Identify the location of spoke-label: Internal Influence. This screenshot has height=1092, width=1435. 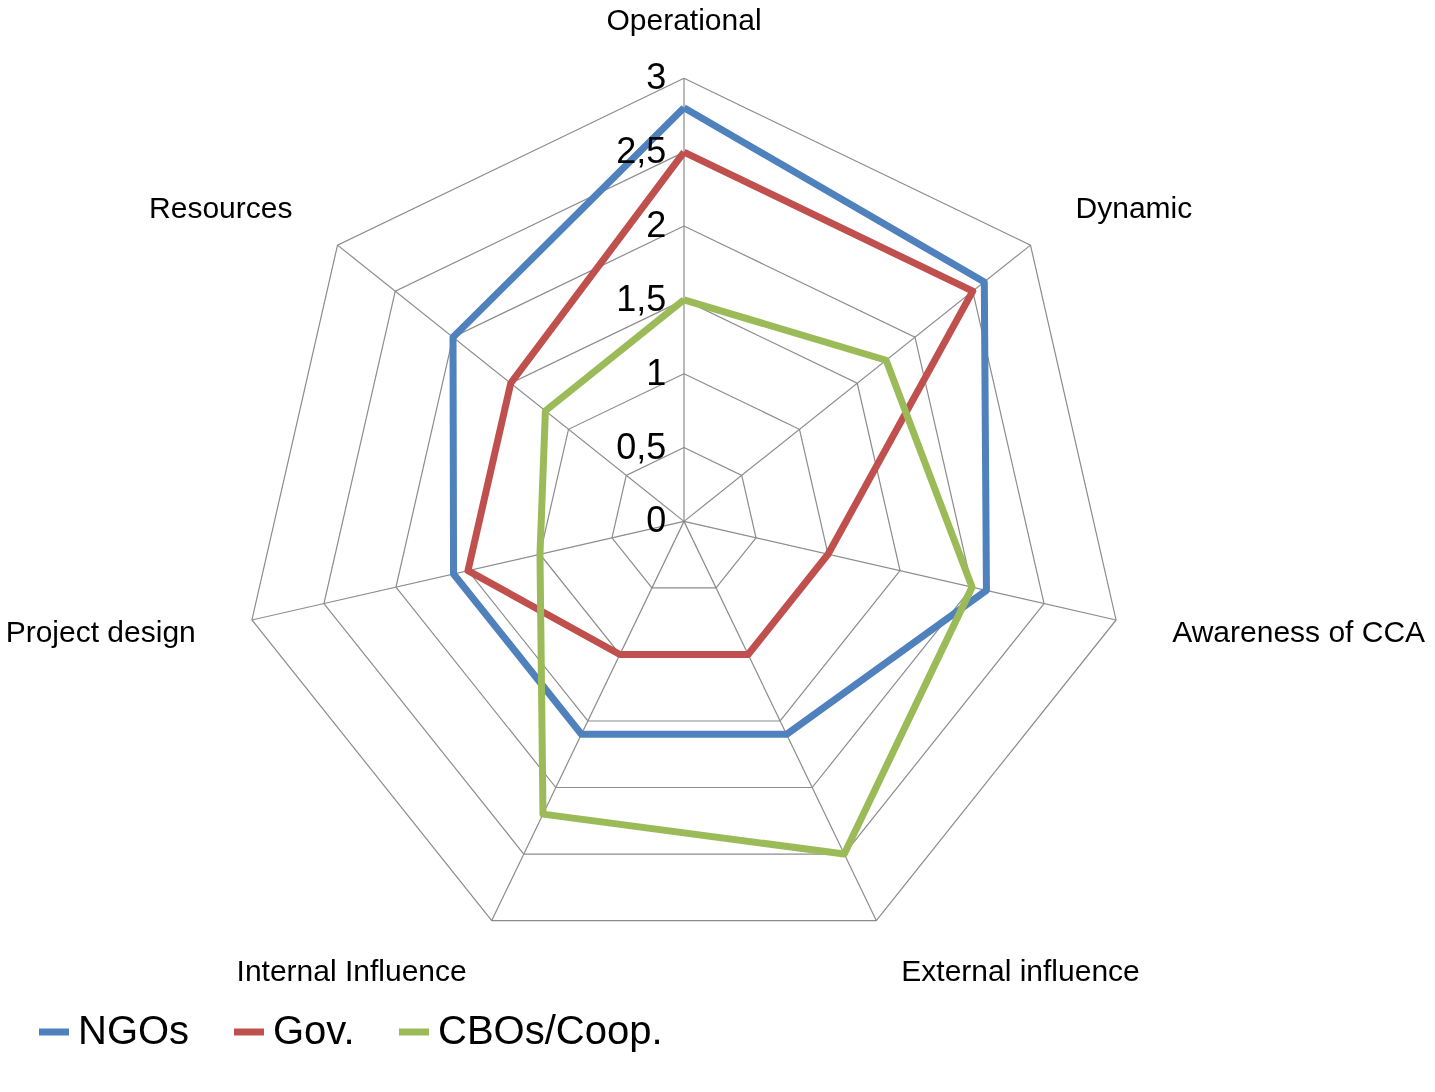
(351, 971).